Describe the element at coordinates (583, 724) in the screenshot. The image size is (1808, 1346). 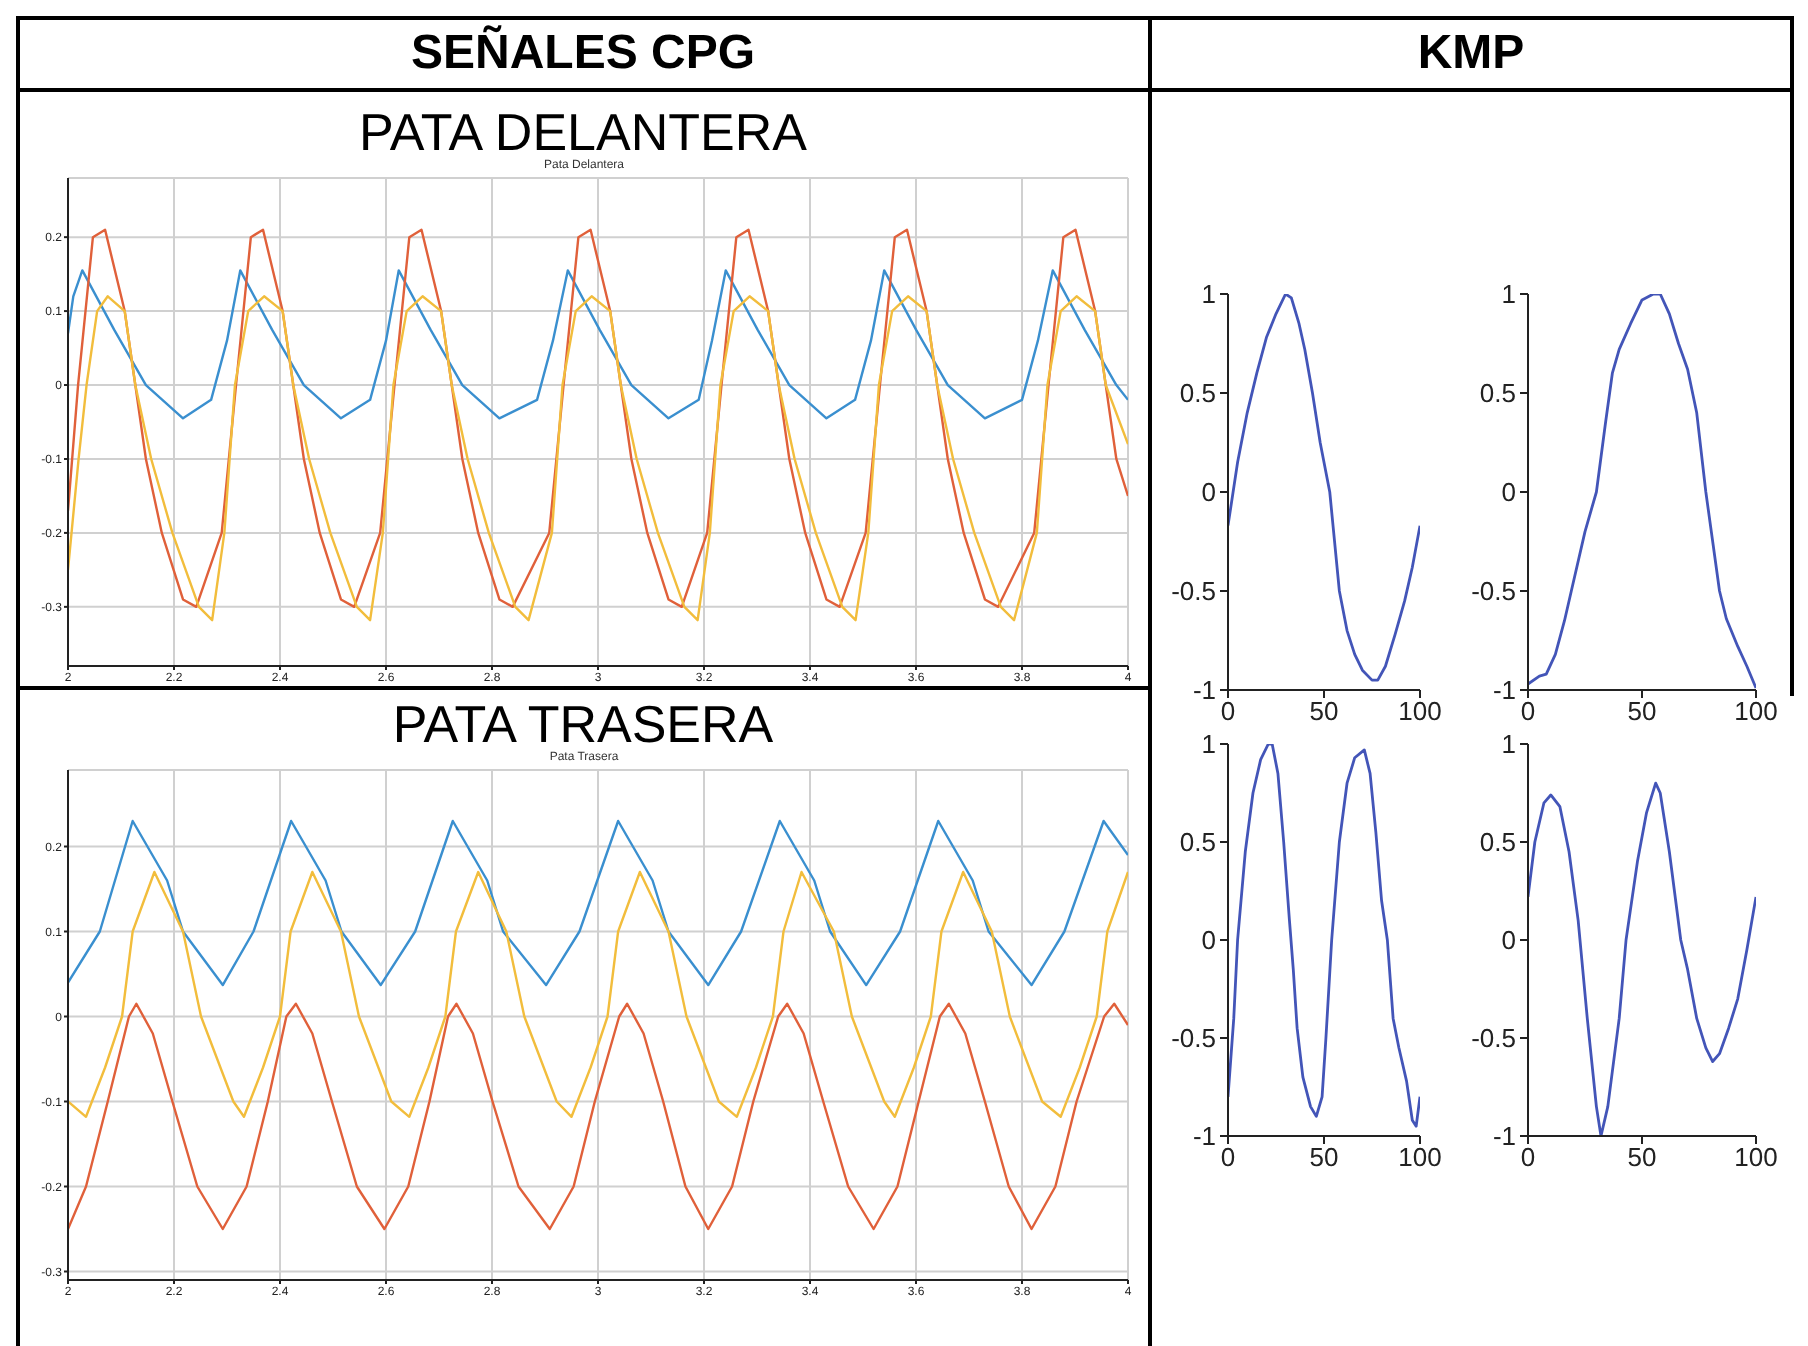
I see `chart-title: PATA TRASERA` at that location.